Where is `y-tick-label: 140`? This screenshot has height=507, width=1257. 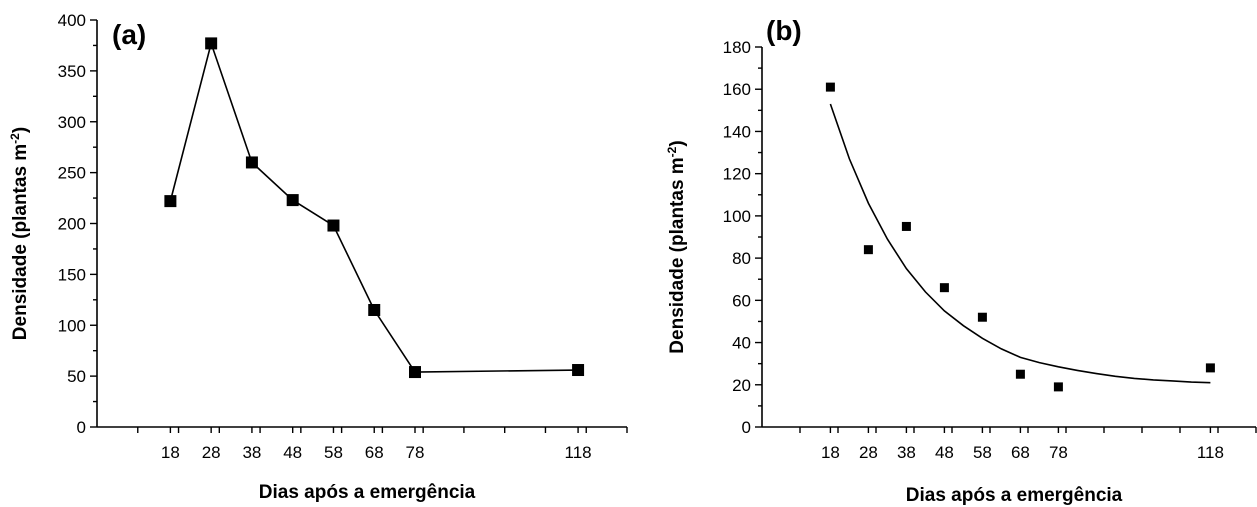
y-tick-label: 140 is located at coordinates (737, 131).